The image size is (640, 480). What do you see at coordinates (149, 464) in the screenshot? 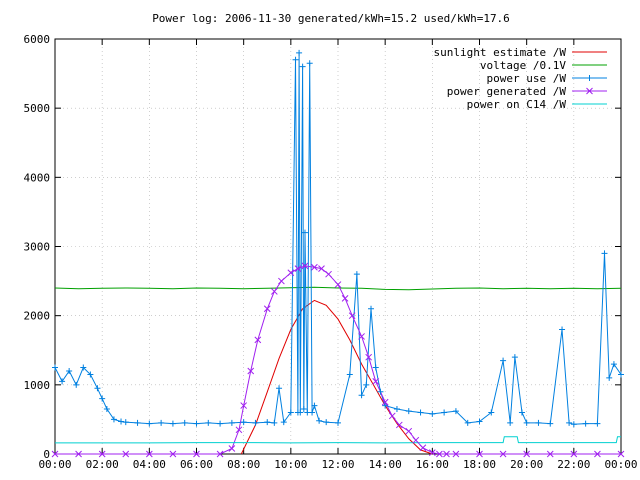
I see `x-tick-label: 04:00` at bounding box center [149, 464].